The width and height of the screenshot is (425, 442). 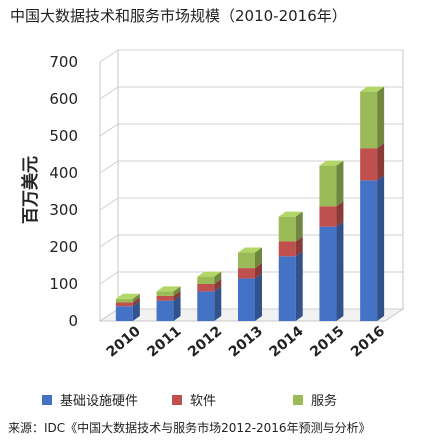 What do you see at coordinates (63, 99) in the screenshot?
I see `y-tick-label: 600` at bounding box center [63, 99].